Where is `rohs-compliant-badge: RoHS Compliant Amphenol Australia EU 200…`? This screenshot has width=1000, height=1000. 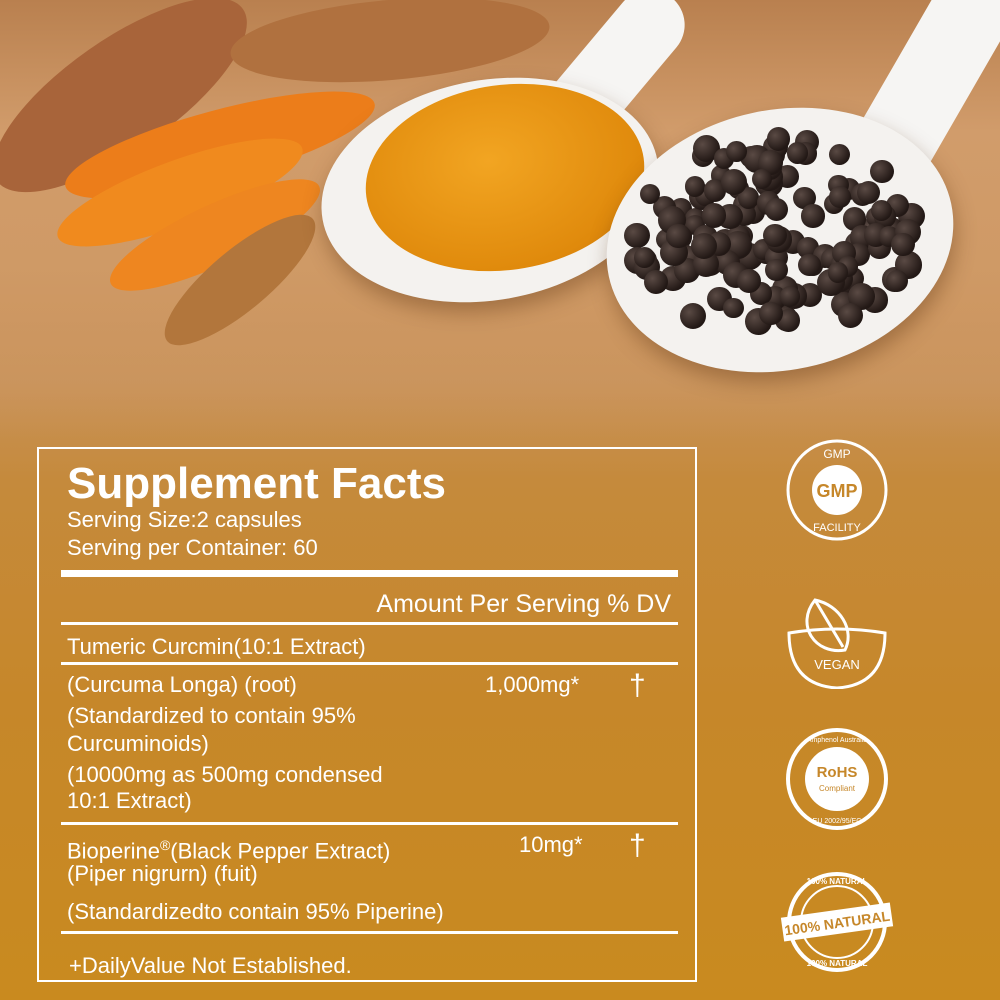 rohs-compliant-badge: RoHS Compliant Amphenol Australia EU 200… is located at coordinates (837, 779).